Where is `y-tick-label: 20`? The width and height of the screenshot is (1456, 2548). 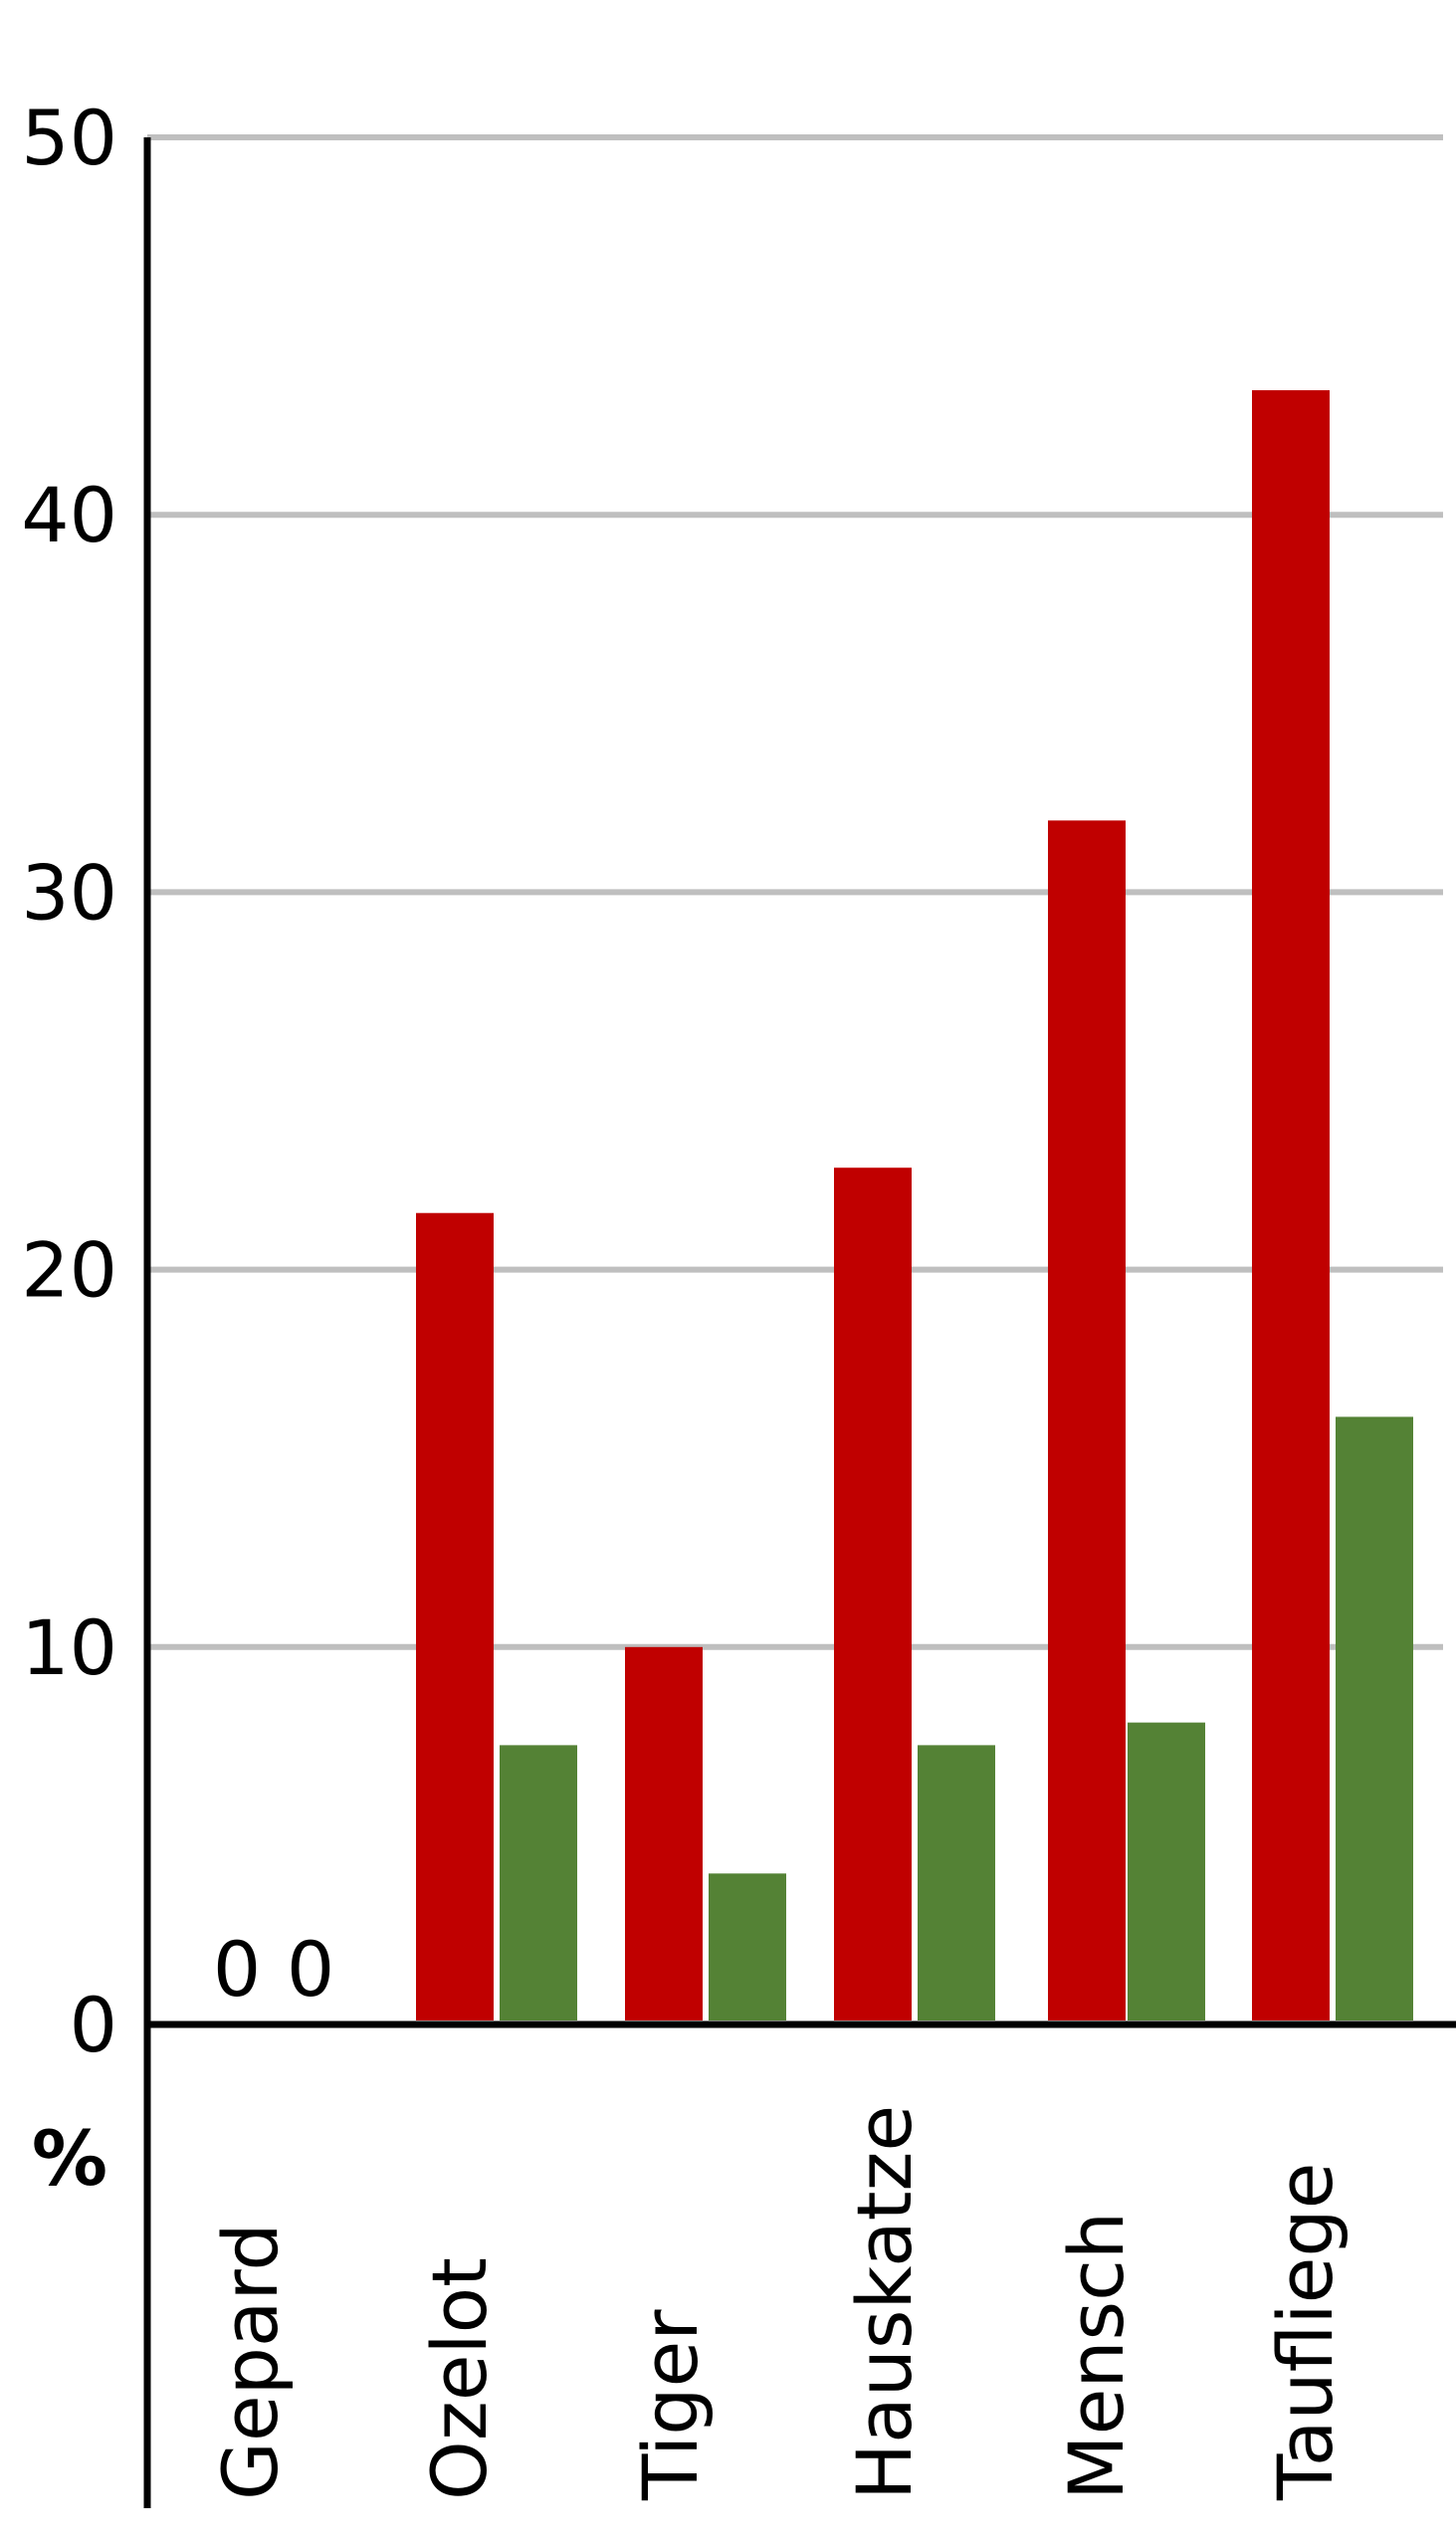
y-tick-label: 20 is located at coordinates (69, 1270).